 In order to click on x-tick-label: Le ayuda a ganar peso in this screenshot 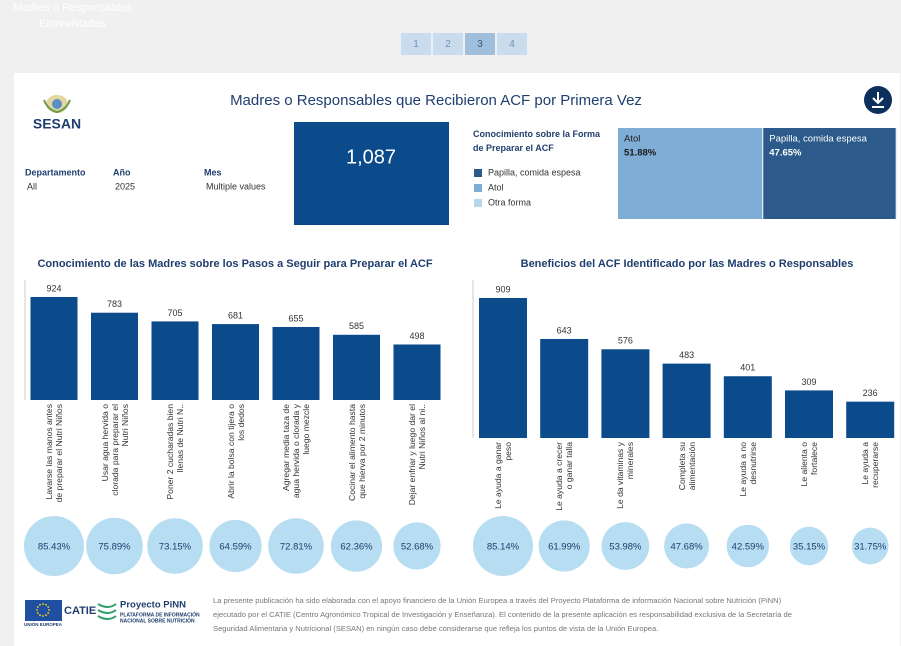, I will do `click(503, 475)`.